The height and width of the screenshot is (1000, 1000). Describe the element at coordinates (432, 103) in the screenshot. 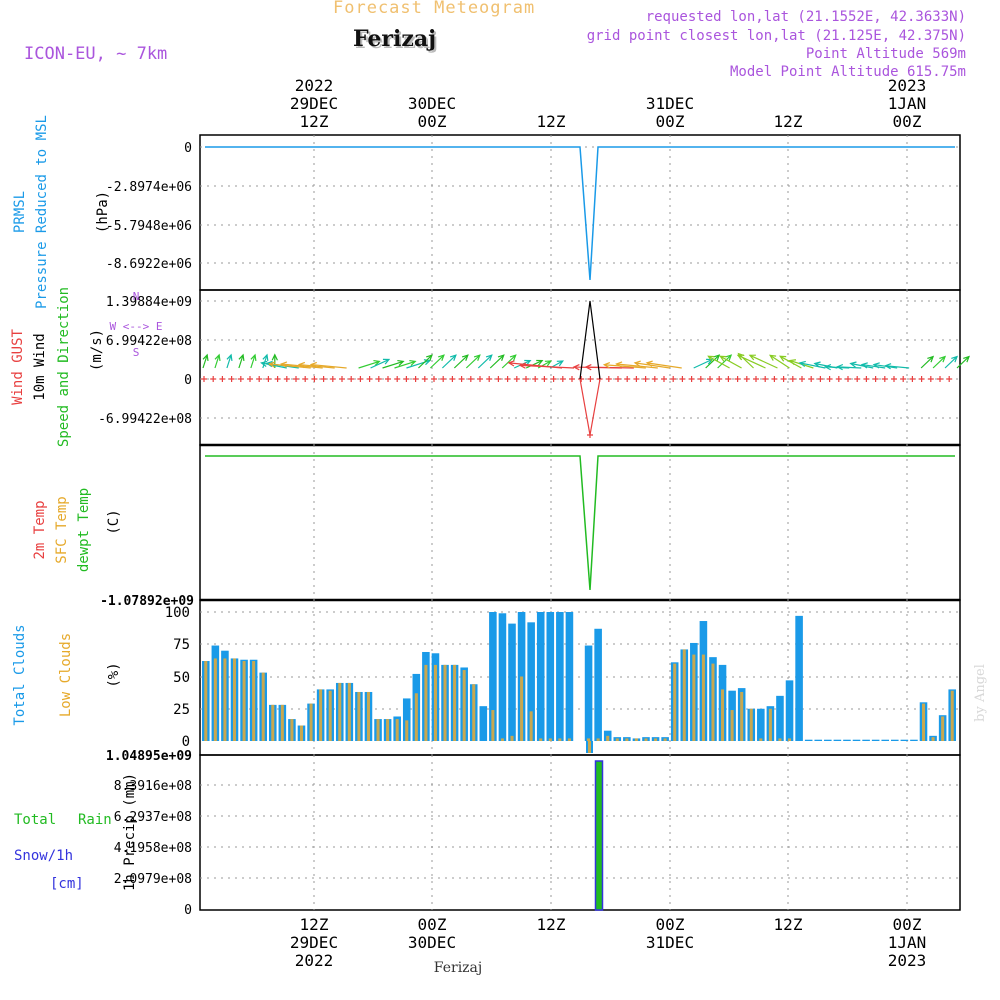

I see `time-label-top: 30DEC` at that location.